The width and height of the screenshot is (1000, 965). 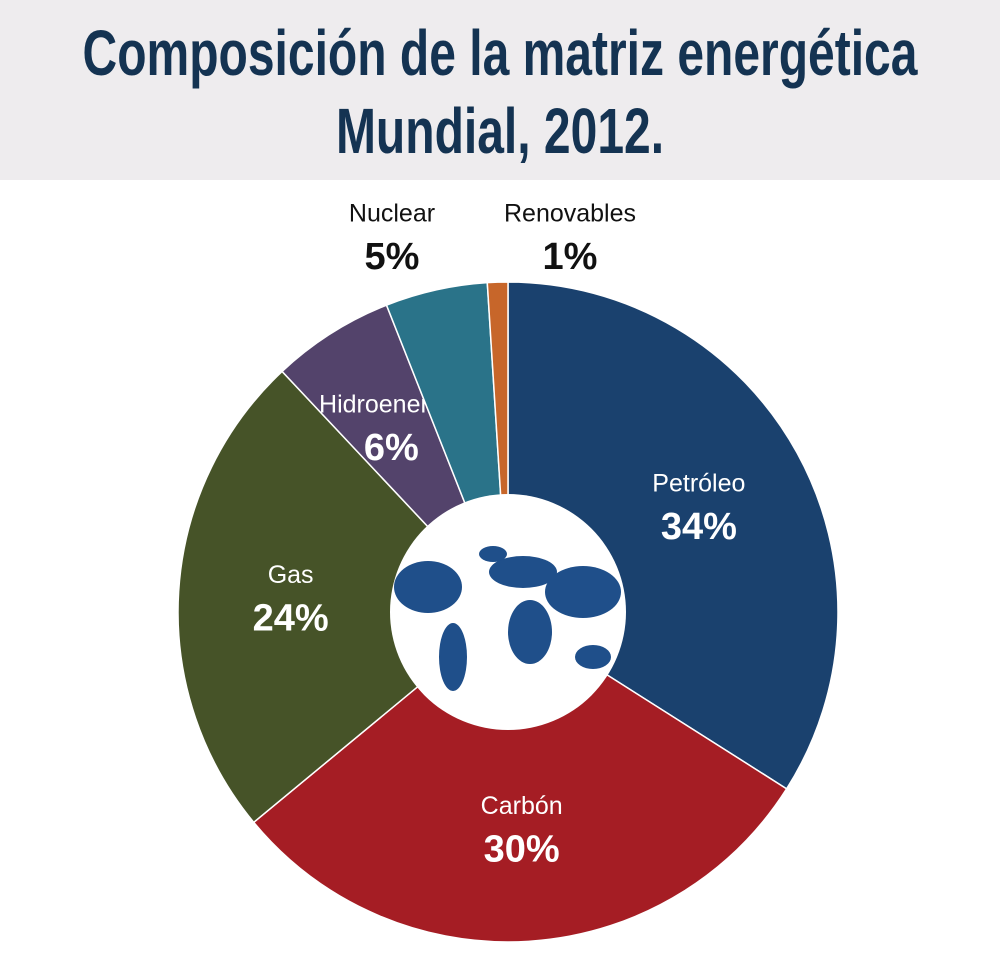 I want to click on world-map, so click(x=507, y=618).